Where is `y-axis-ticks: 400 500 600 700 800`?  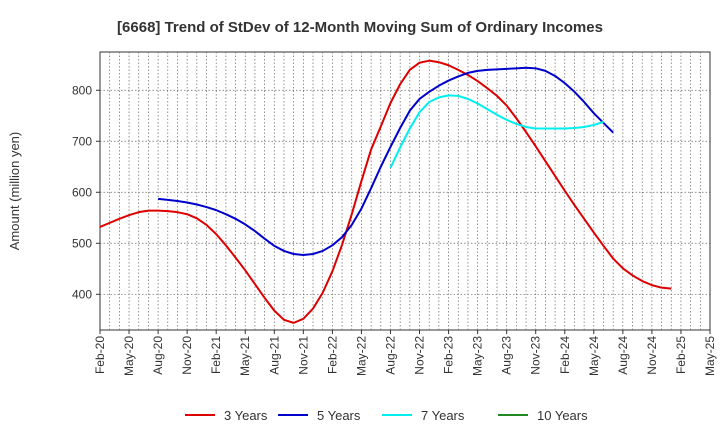 y-axis-ticks: 400 500 600 700 800 is located at coordinates (86, 192).